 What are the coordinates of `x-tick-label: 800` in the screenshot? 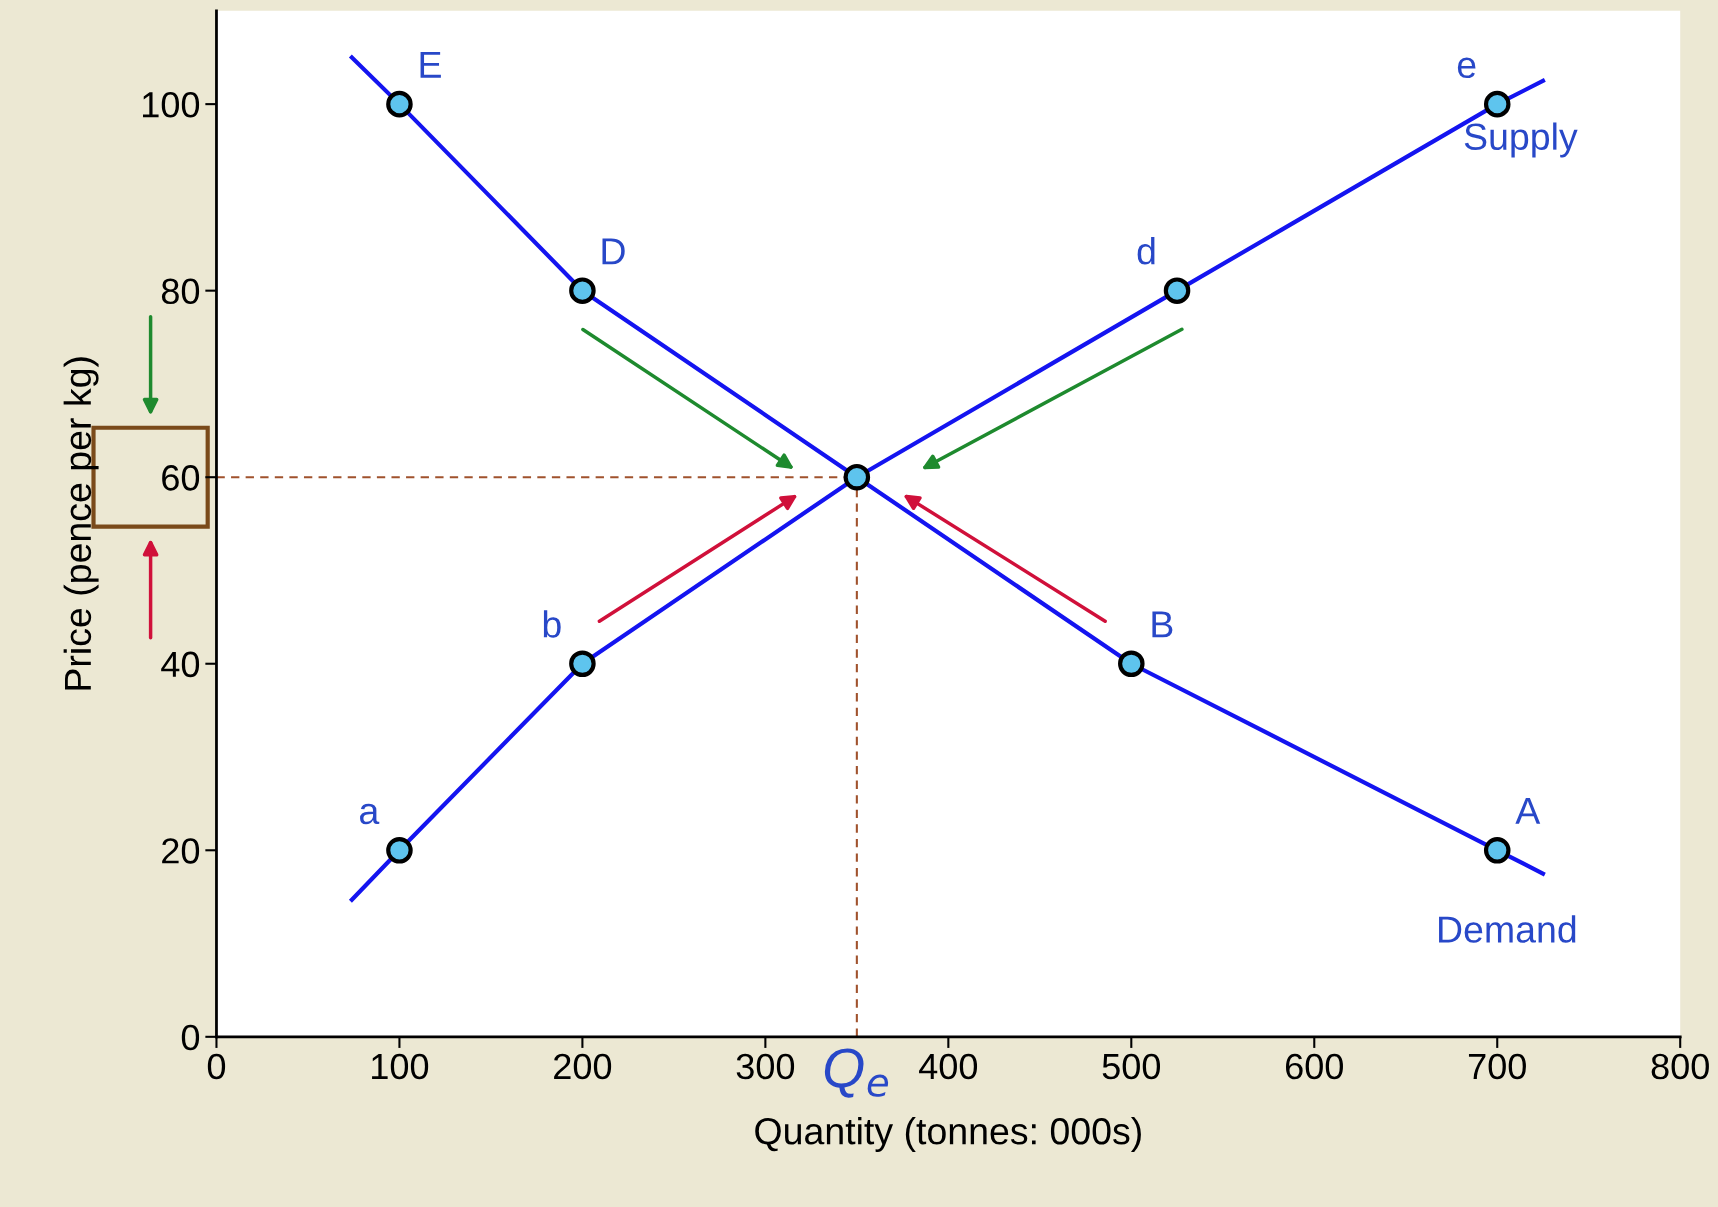 It's located at (1680, 1066).